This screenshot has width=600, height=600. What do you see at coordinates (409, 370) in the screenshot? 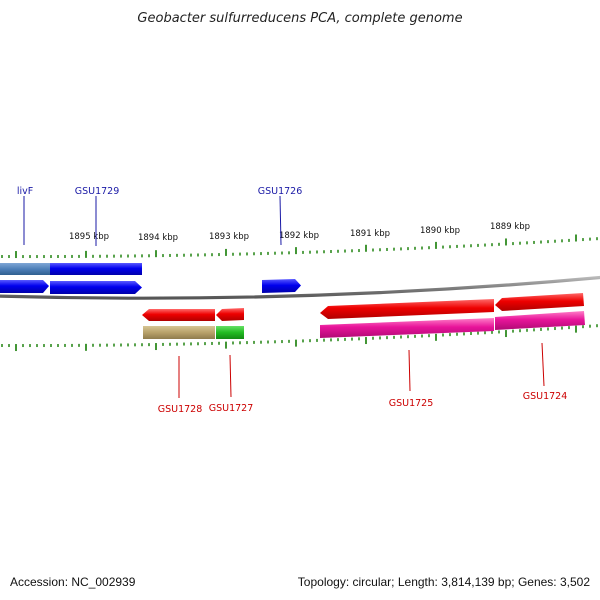
I see `gsu1725-leader-line` at bounding box center [409, 370].